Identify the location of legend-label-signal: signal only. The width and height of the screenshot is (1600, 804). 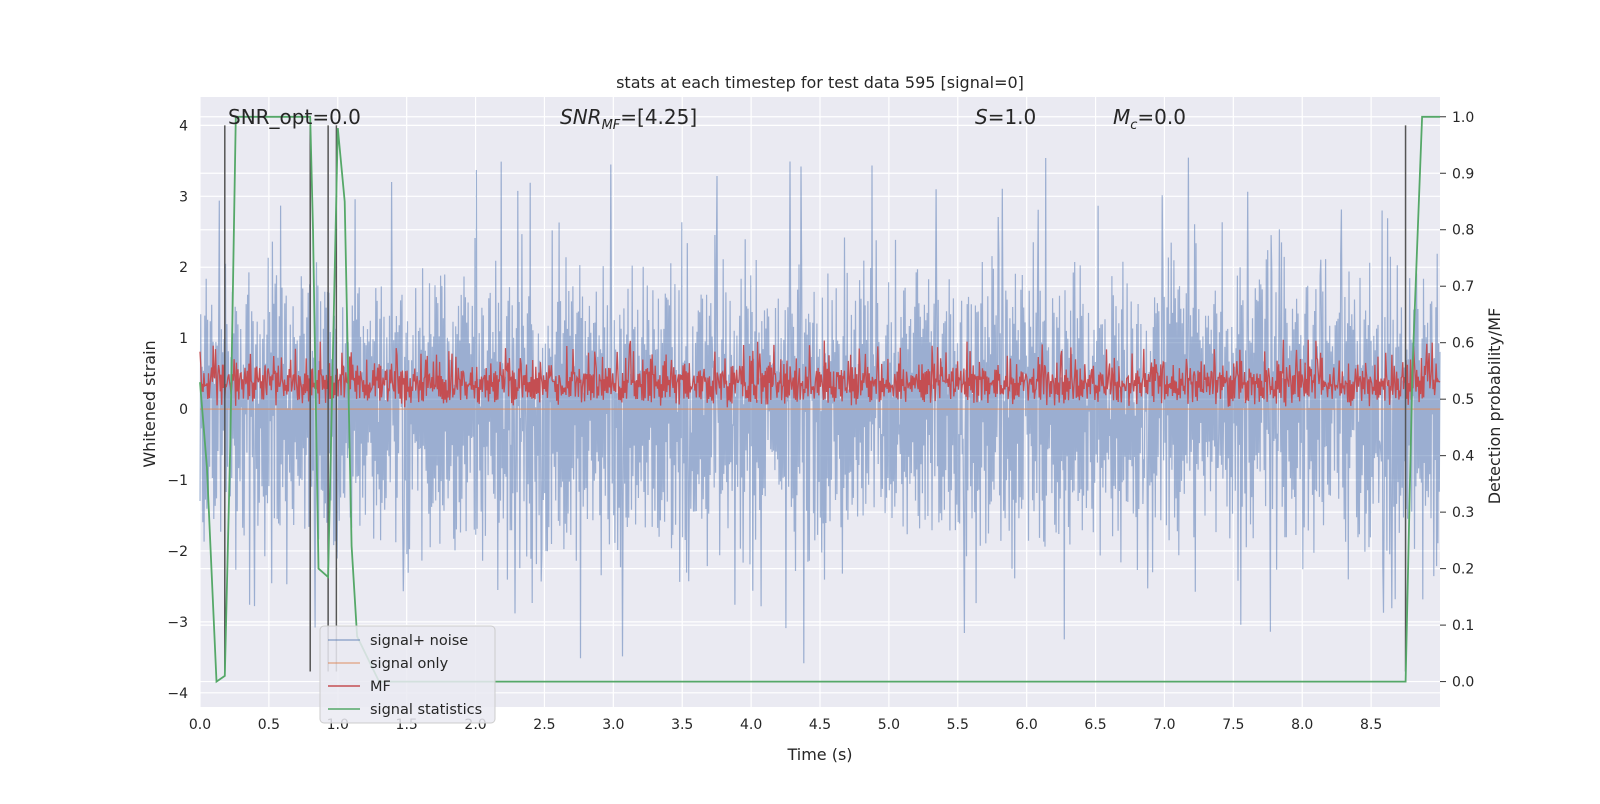
(409, 664).